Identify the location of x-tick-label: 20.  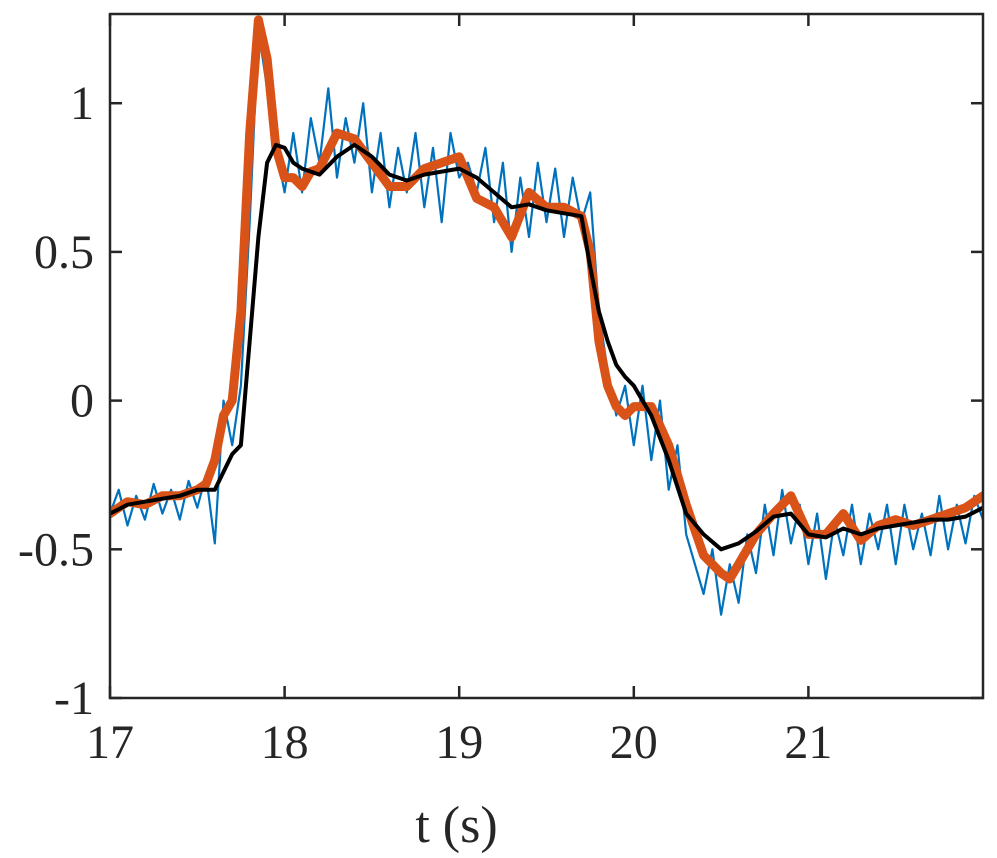
(634, 742).